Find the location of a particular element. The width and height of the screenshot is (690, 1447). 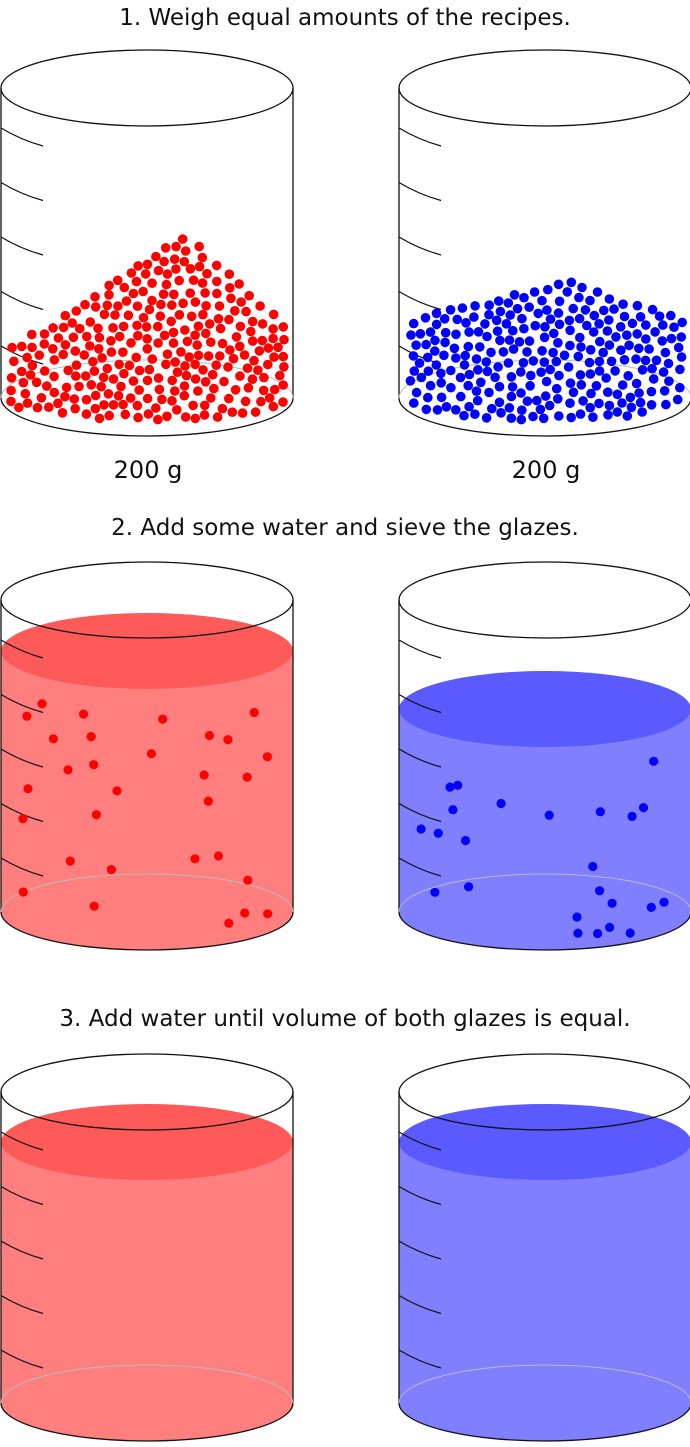

graduation-mark is located at coordinates (22, 137).